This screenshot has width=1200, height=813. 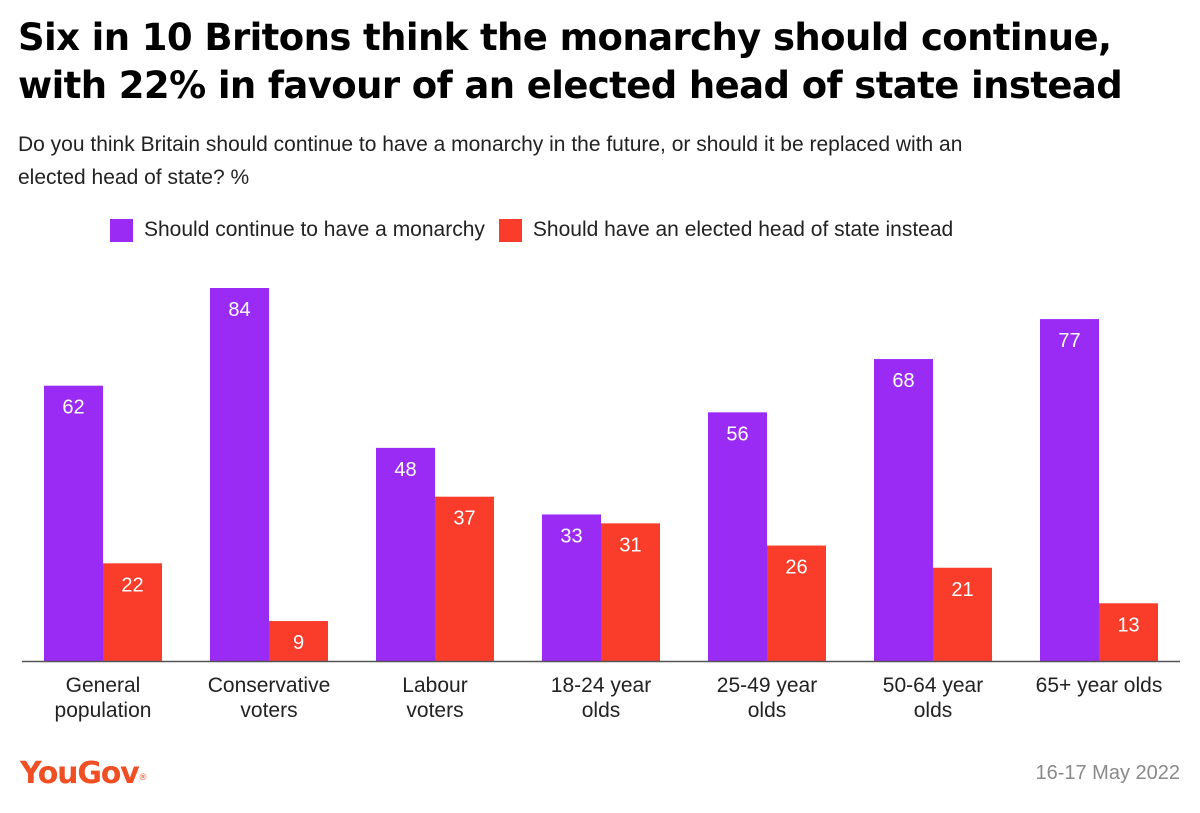 What do you see at coordinates (80, 773) in the screenshot?
I see `yougov-logo-text: YouGov` at bounding box center [80, 773].